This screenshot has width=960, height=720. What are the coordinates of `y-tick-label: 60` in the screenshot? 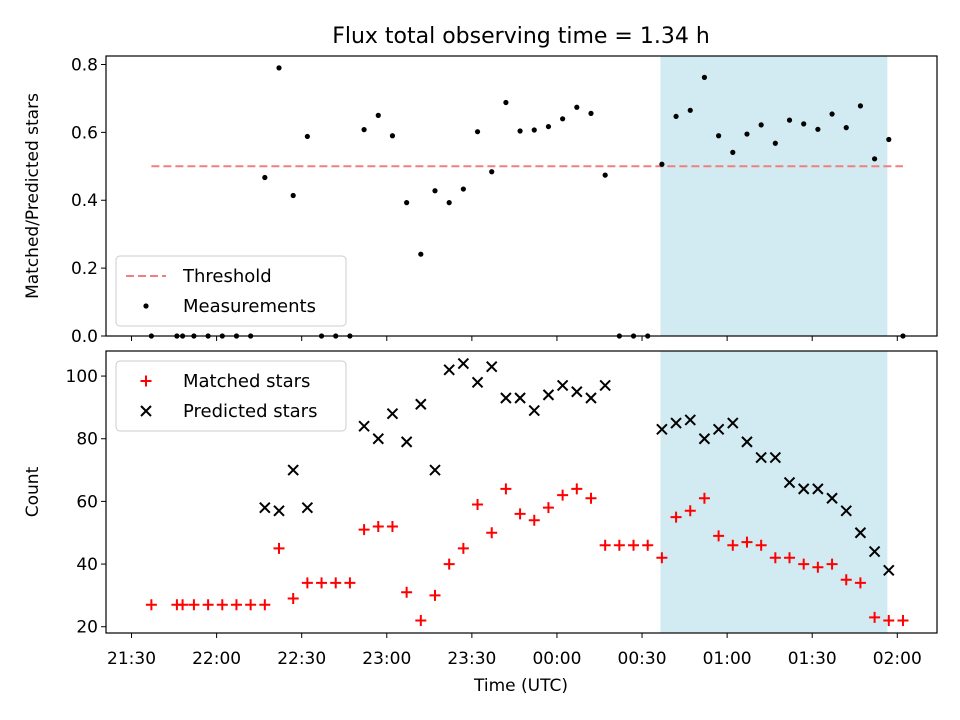 It's located at (87, 502).